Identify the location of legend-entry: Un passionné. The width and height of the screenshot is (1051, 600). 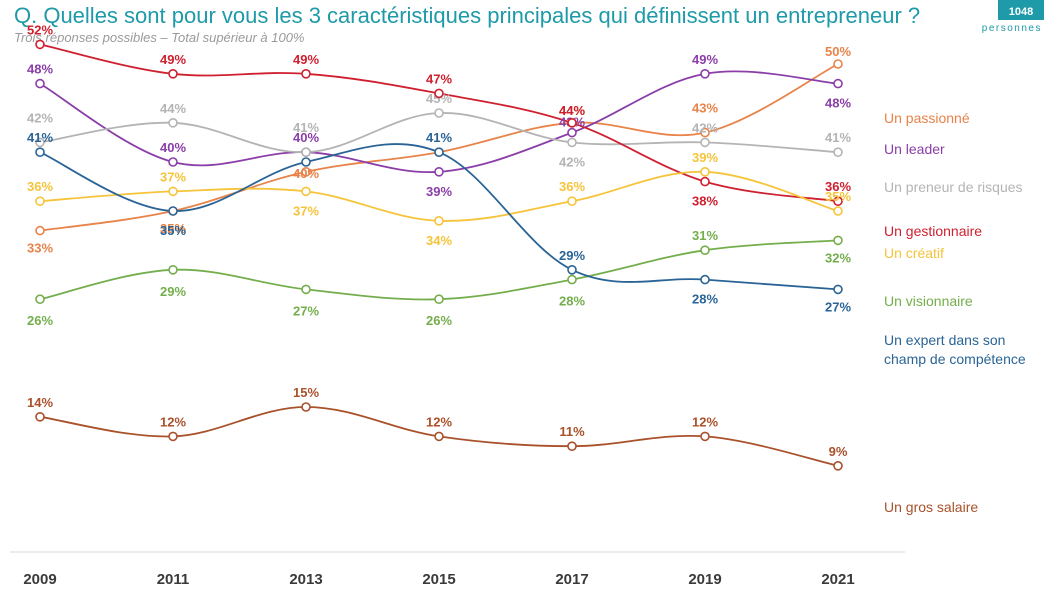
(927, 118).